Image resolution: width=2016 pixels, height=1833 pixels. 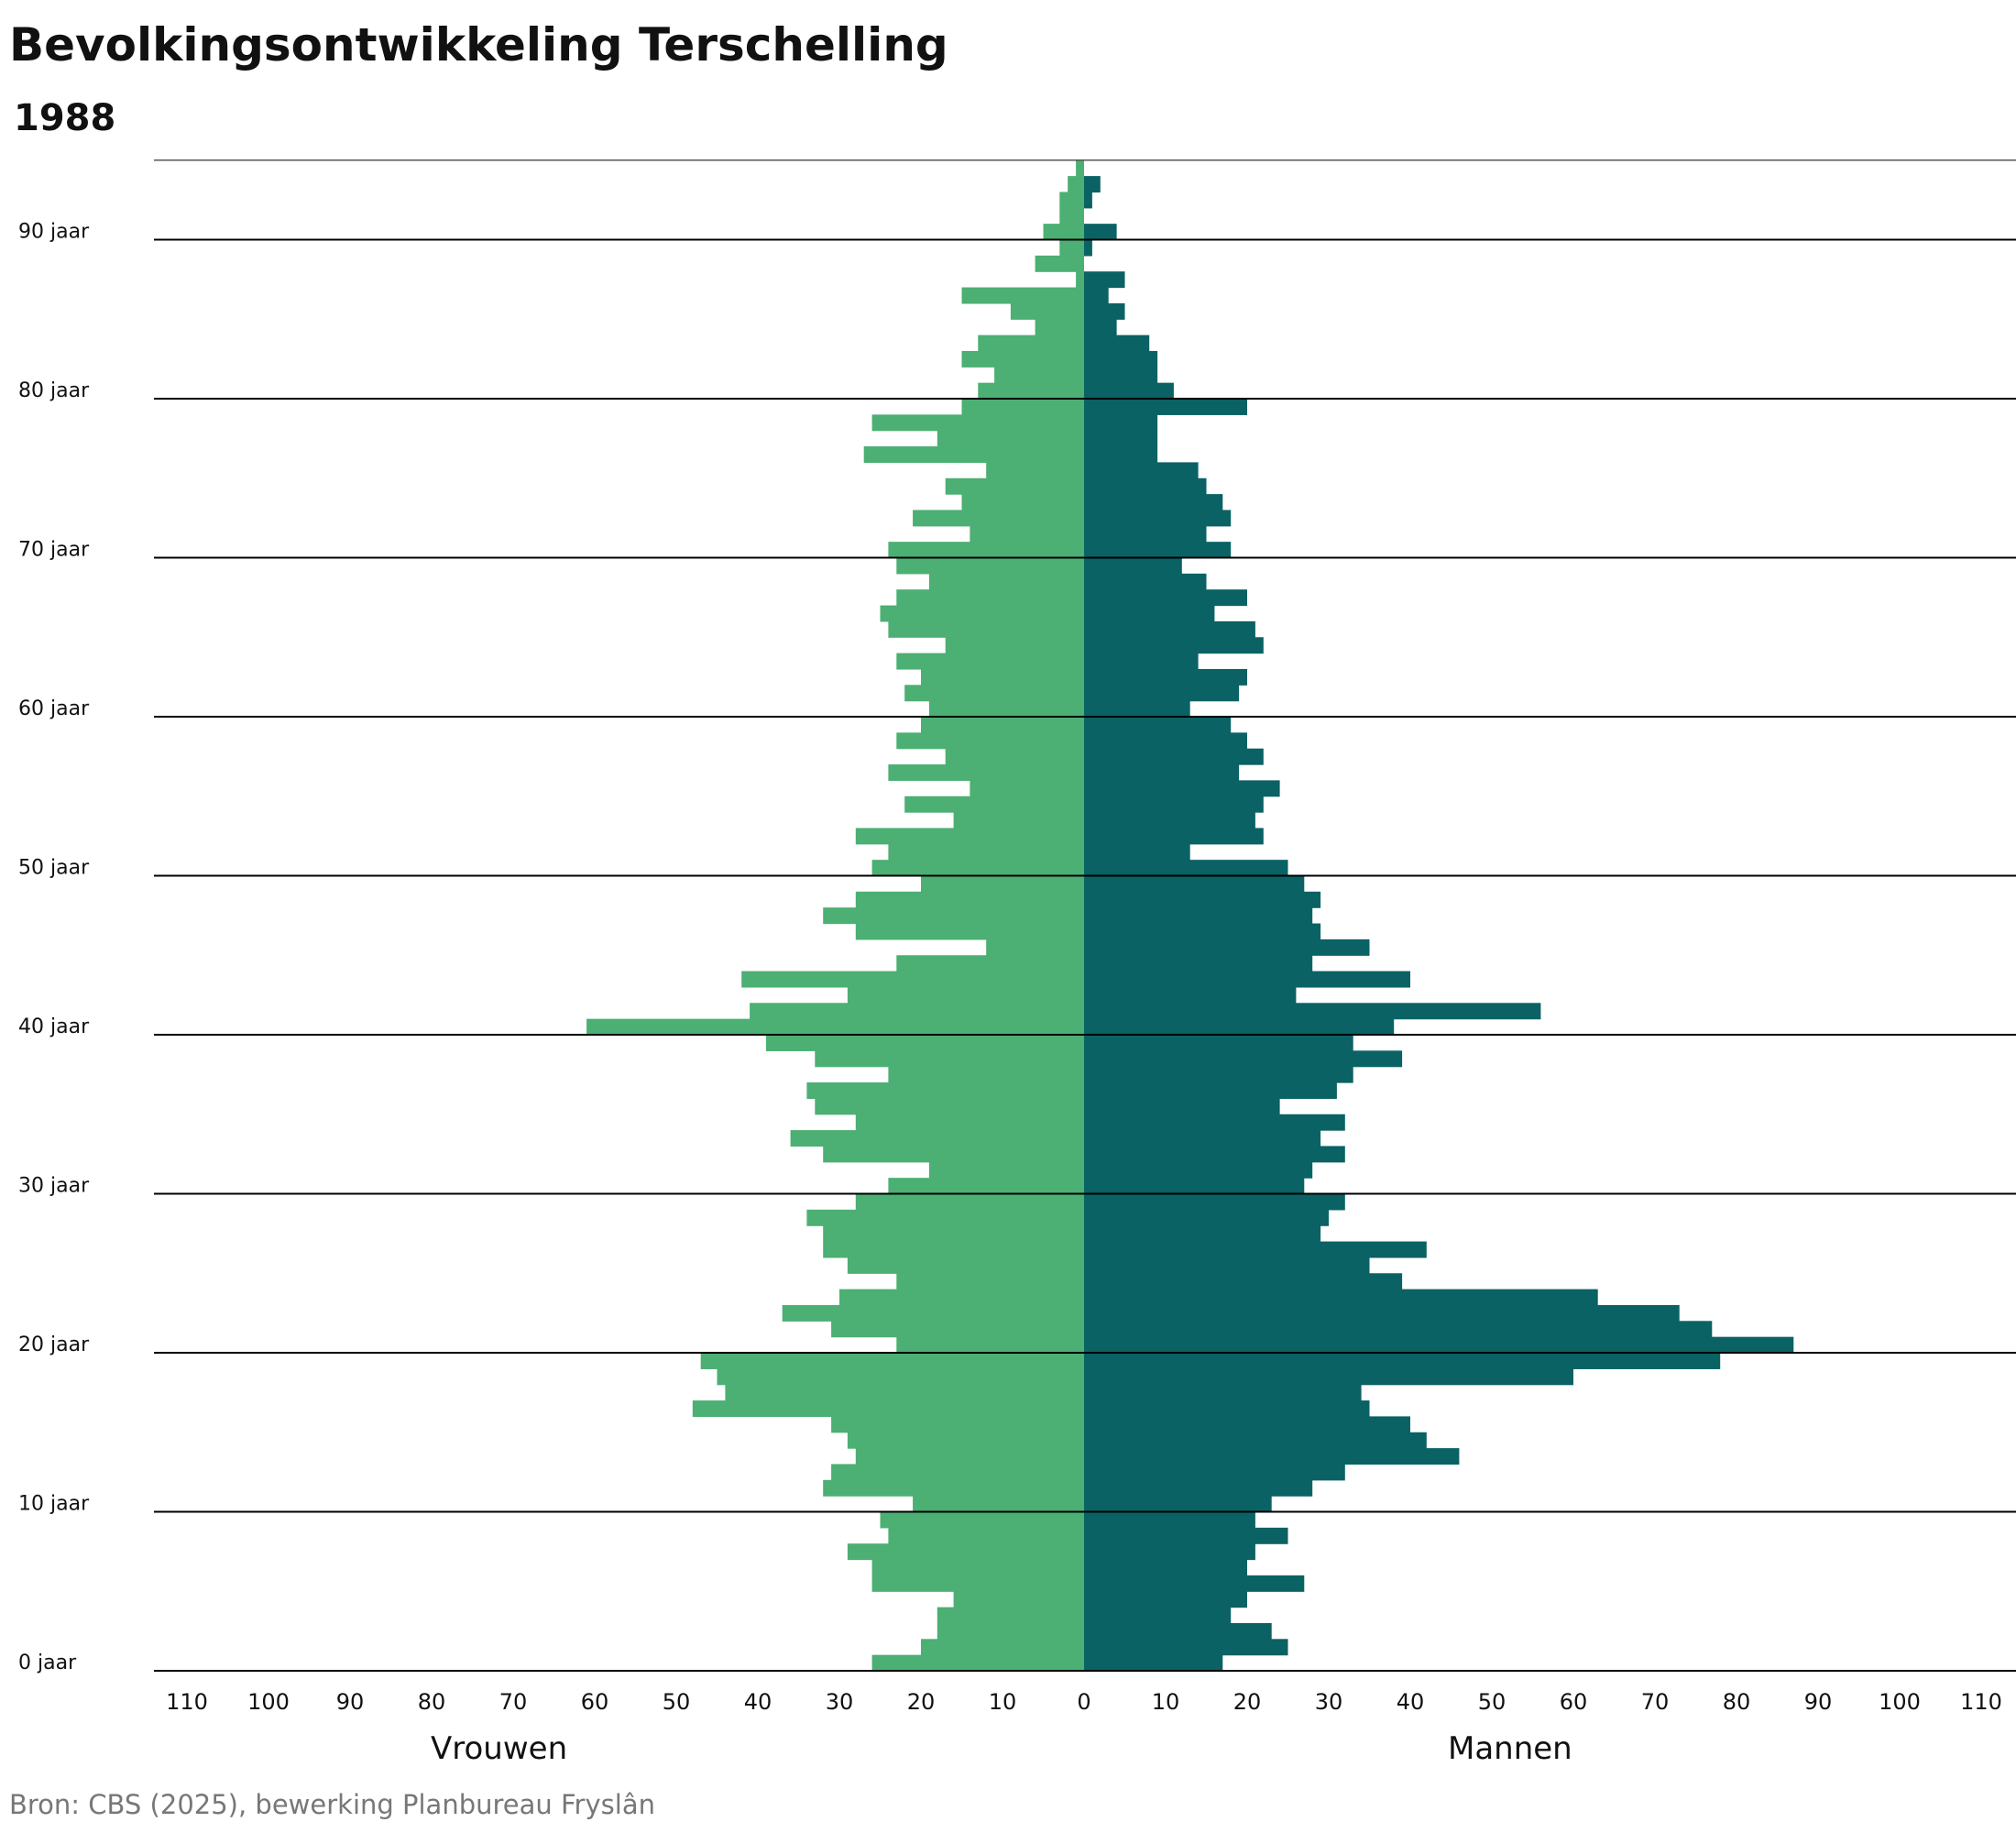 What do you see at coordinates (47, 1663) in the screenshot?
I see `y-tick-label: 0 jaar` at bounding box center [47, 1663].